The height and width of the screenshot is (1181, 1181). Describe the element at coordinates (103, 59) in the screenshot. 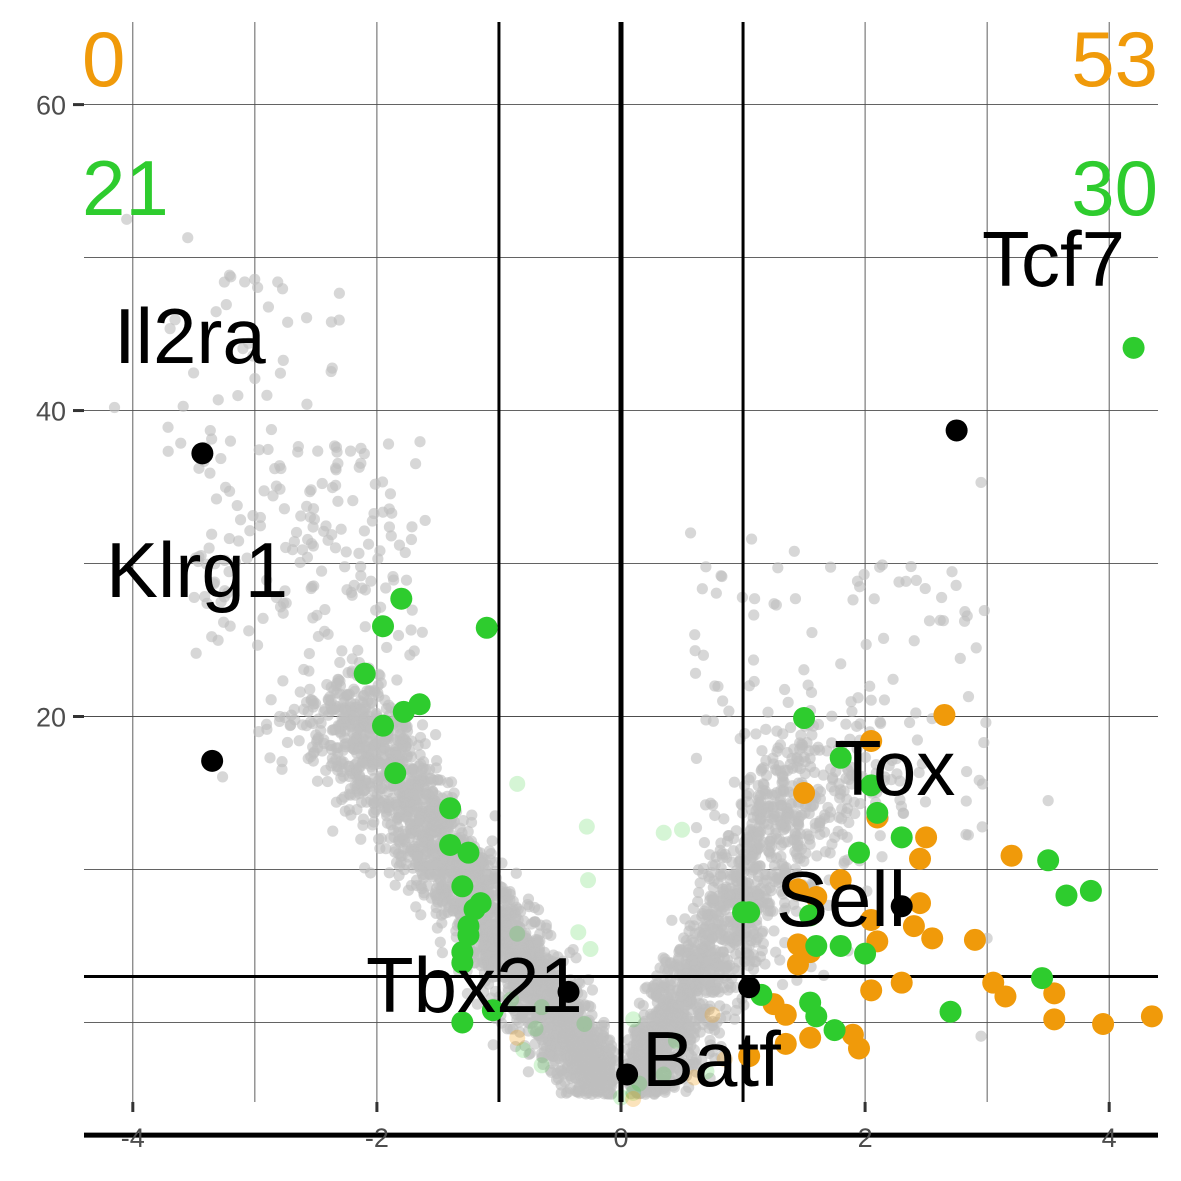

I see `count-top-left-orange: 0` at that location.